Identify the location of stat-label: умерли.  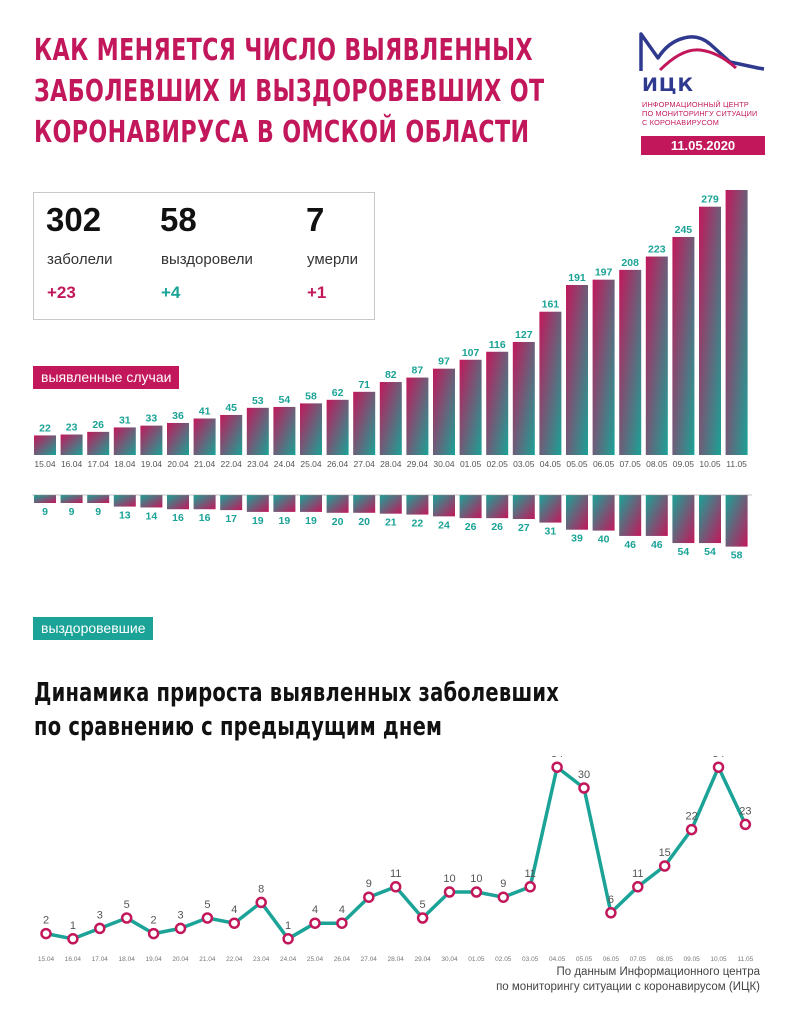
(332, 259).